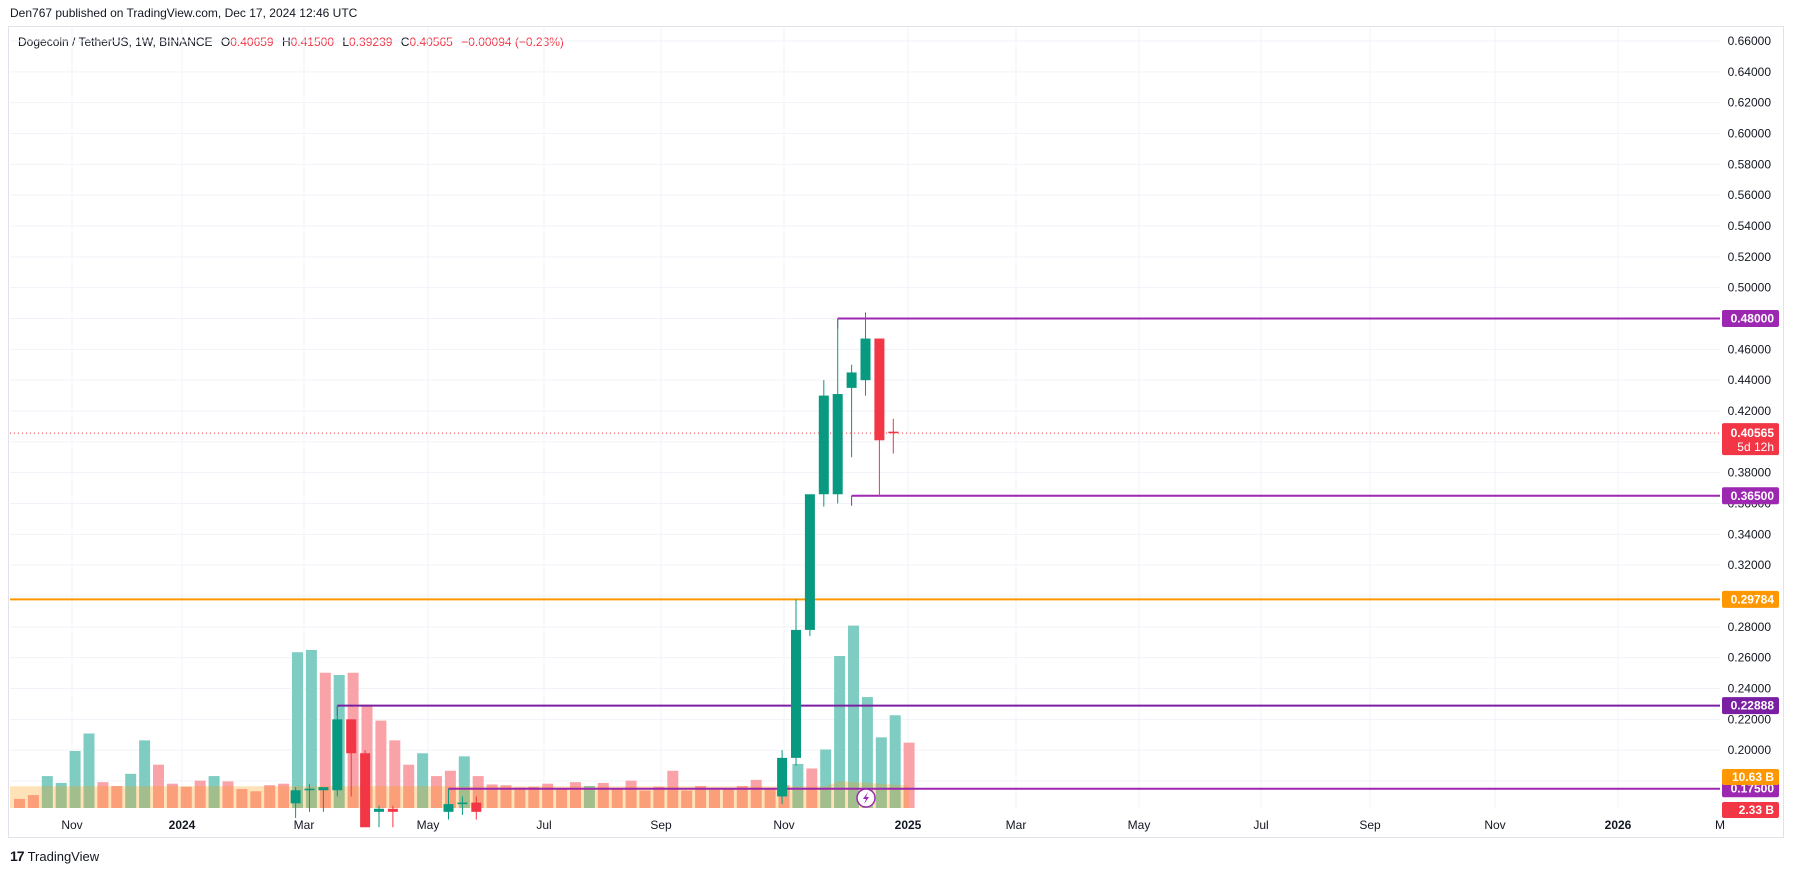  Describe the element at coordinates (63, 856) in the screenshot. I see `tradingview-logo-text: TradingView` at that location.